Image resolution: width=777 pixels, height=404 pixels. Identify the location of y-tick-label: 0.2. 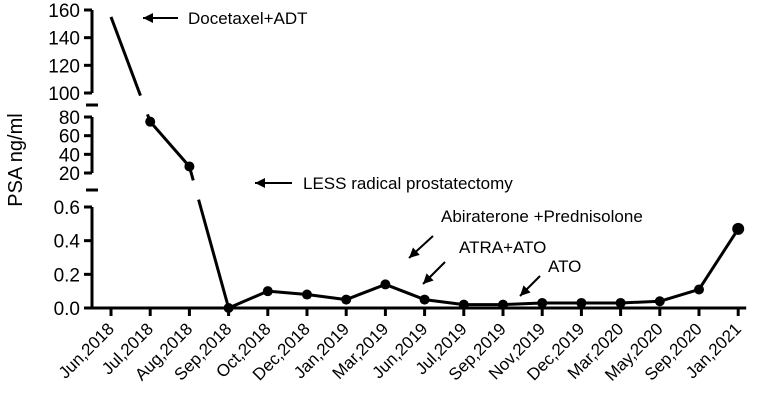
(67, 275).